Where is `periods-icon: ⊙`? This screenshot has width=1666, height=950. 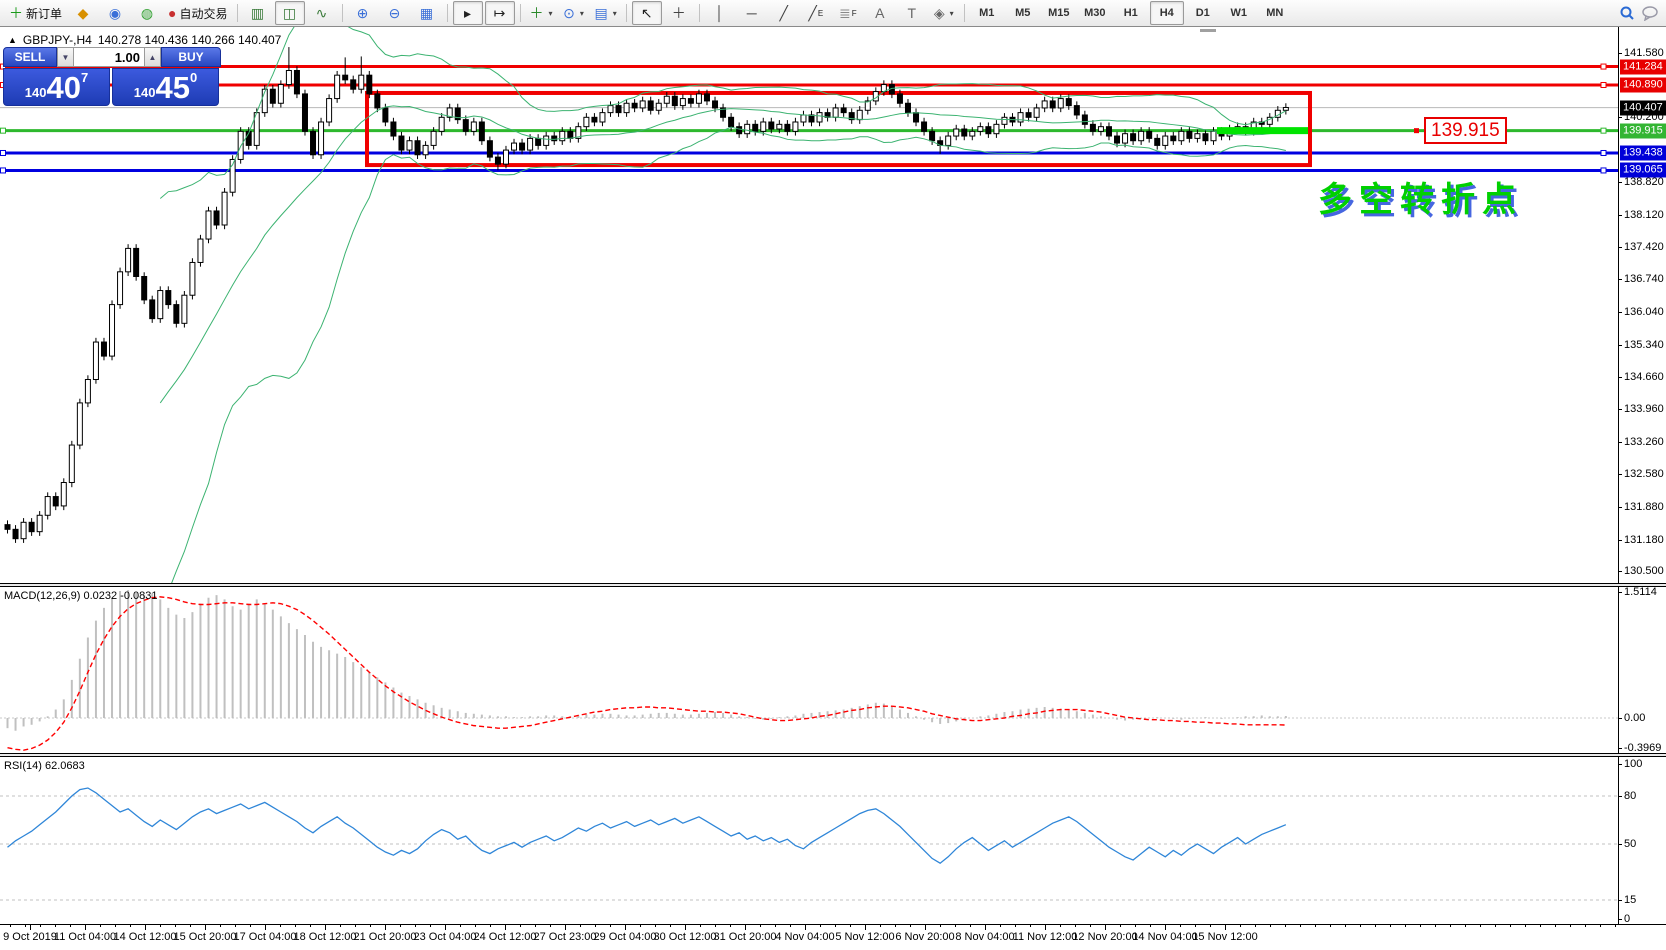
periods-icon: ⊙ is located at coordinates (569, 13).